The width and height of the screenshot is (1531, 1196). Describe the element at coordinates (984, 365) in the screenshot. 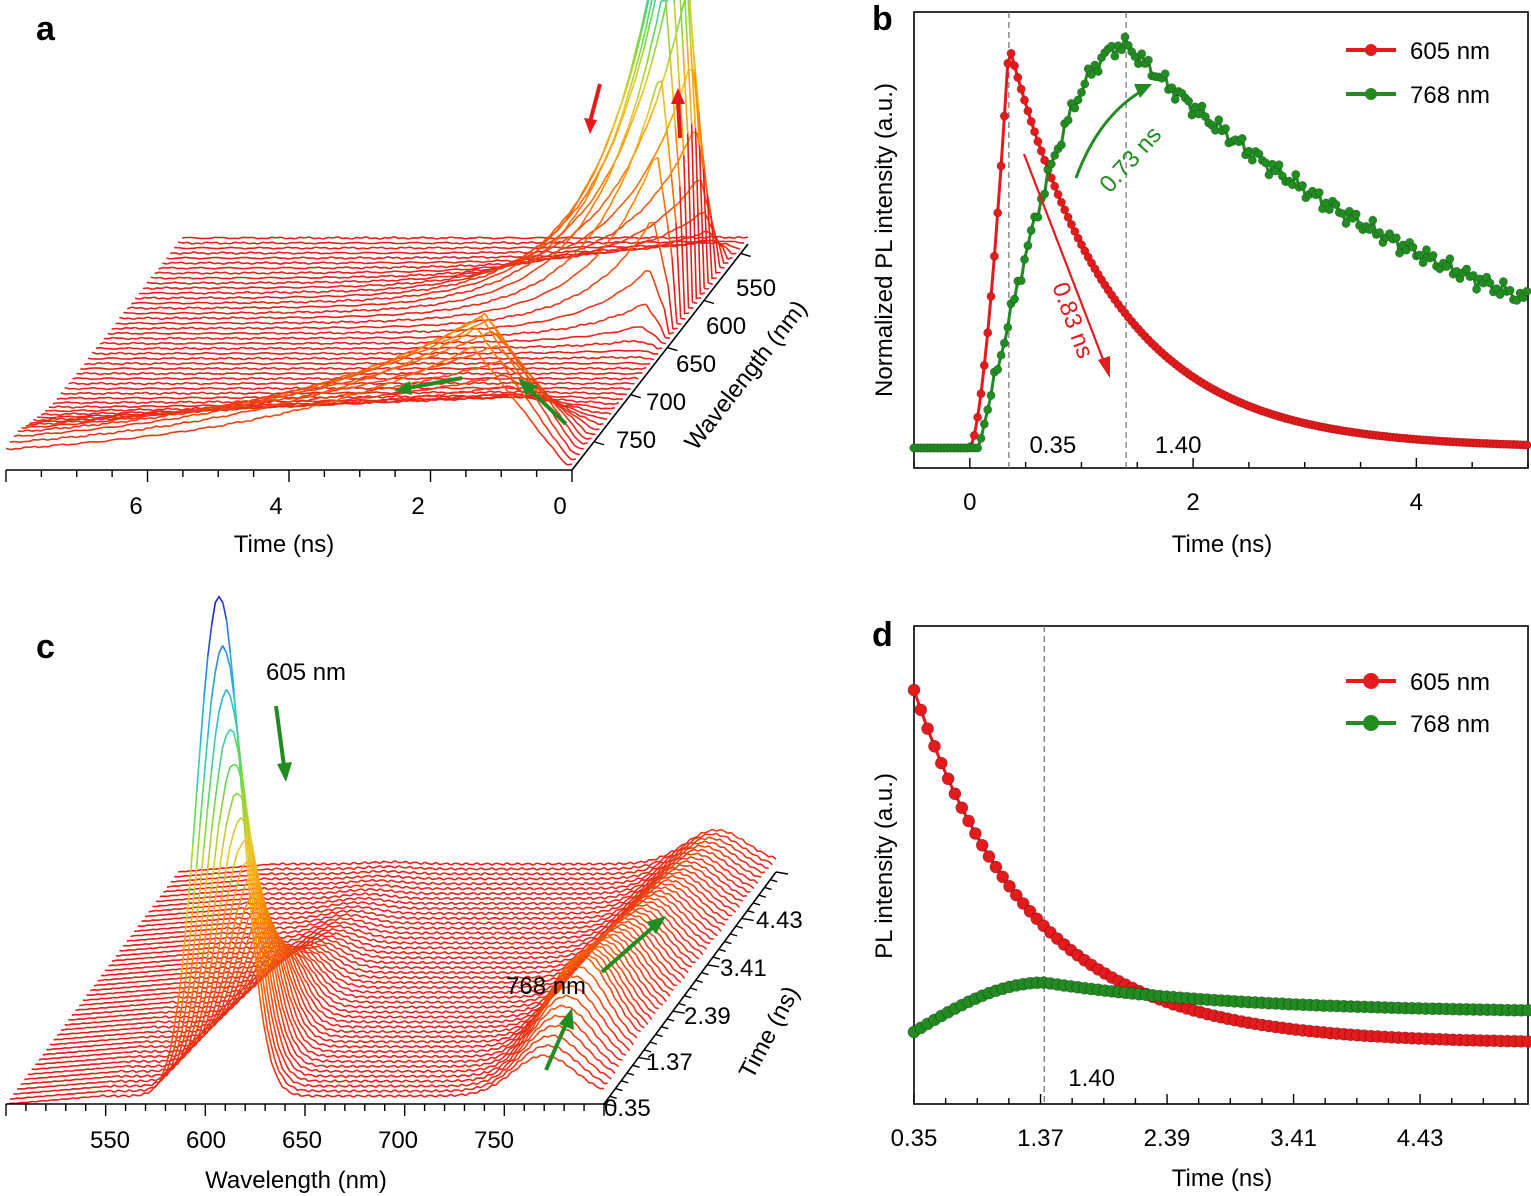

I see `panel-b-605nm-point` at that location.